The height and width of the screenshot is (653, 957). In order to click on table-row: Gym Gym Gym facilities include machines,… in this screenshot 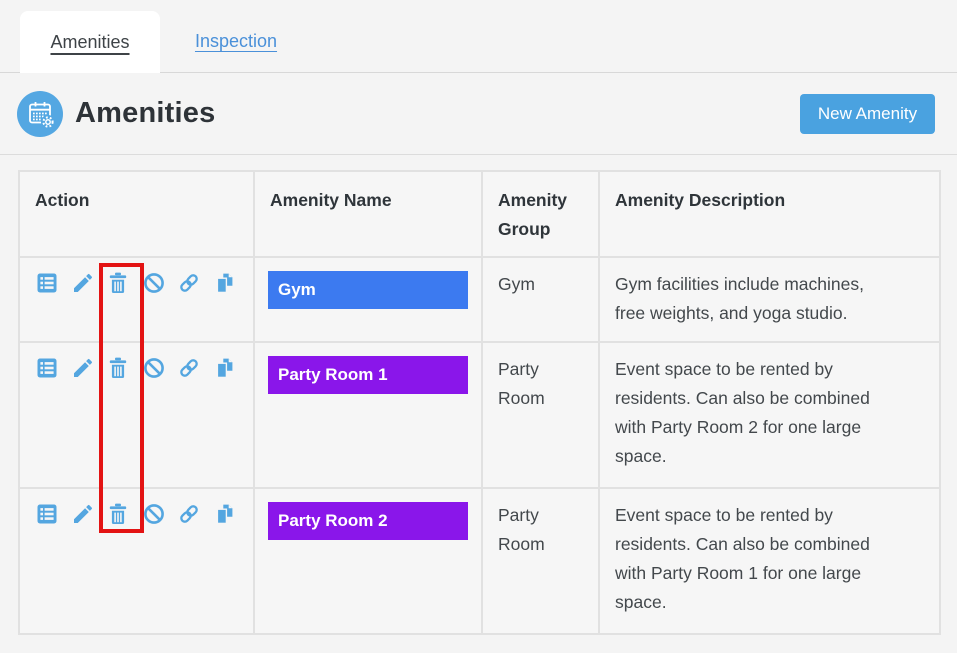, I will do `click(479, 299)`.